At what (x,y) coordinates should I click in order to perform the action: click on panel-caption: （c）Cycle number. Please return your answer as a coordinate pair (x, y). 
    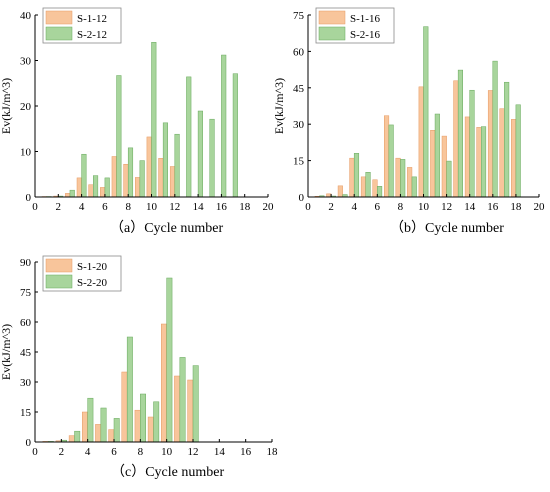
    Looking at the image, I should click on (167, 472).